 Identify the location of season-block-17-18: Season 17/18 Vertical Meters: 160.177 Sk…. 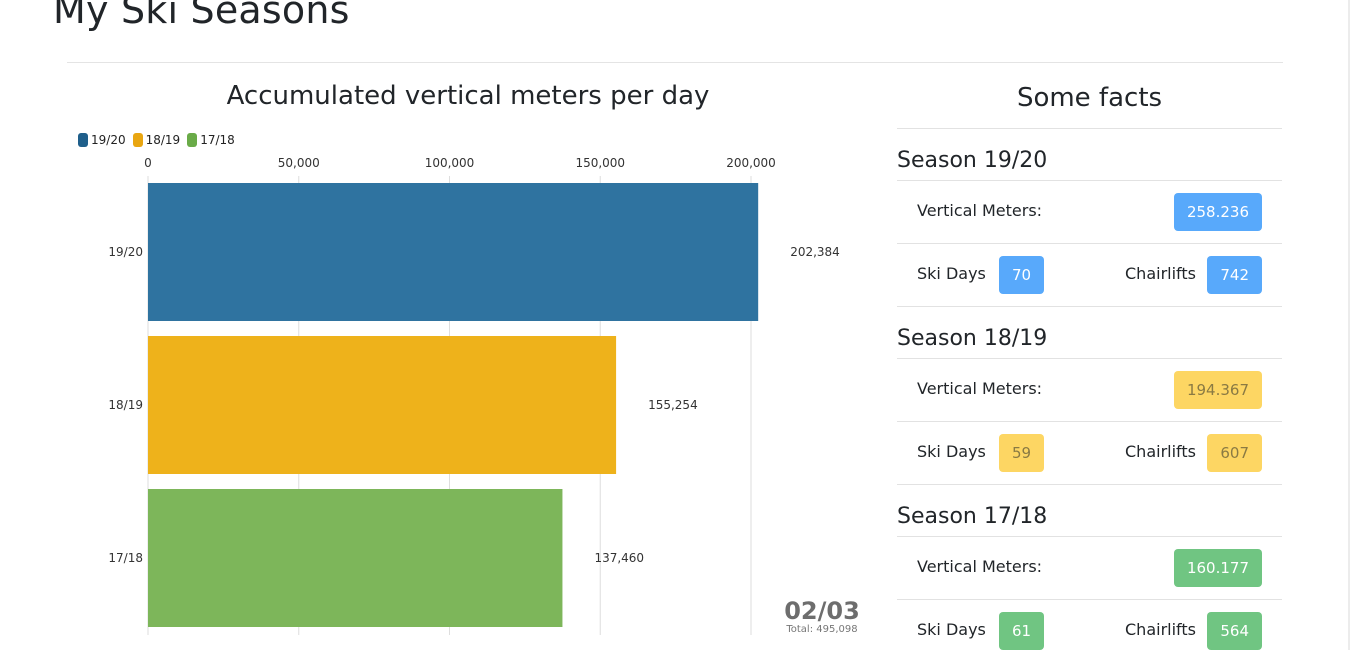
(1089, 567).